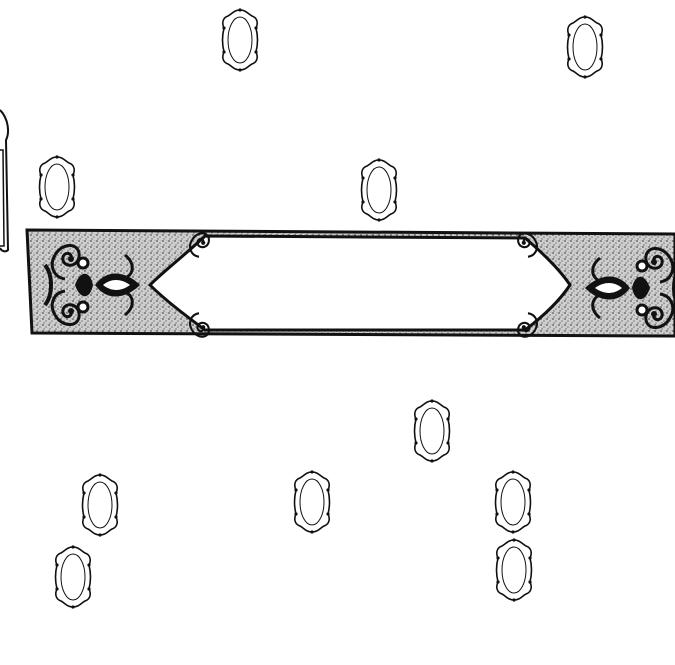 This screenshot has height=665, width=675. Describe the element at coordinates (5, 181) in the screenshot. I see `edge-frame-left` at that location.